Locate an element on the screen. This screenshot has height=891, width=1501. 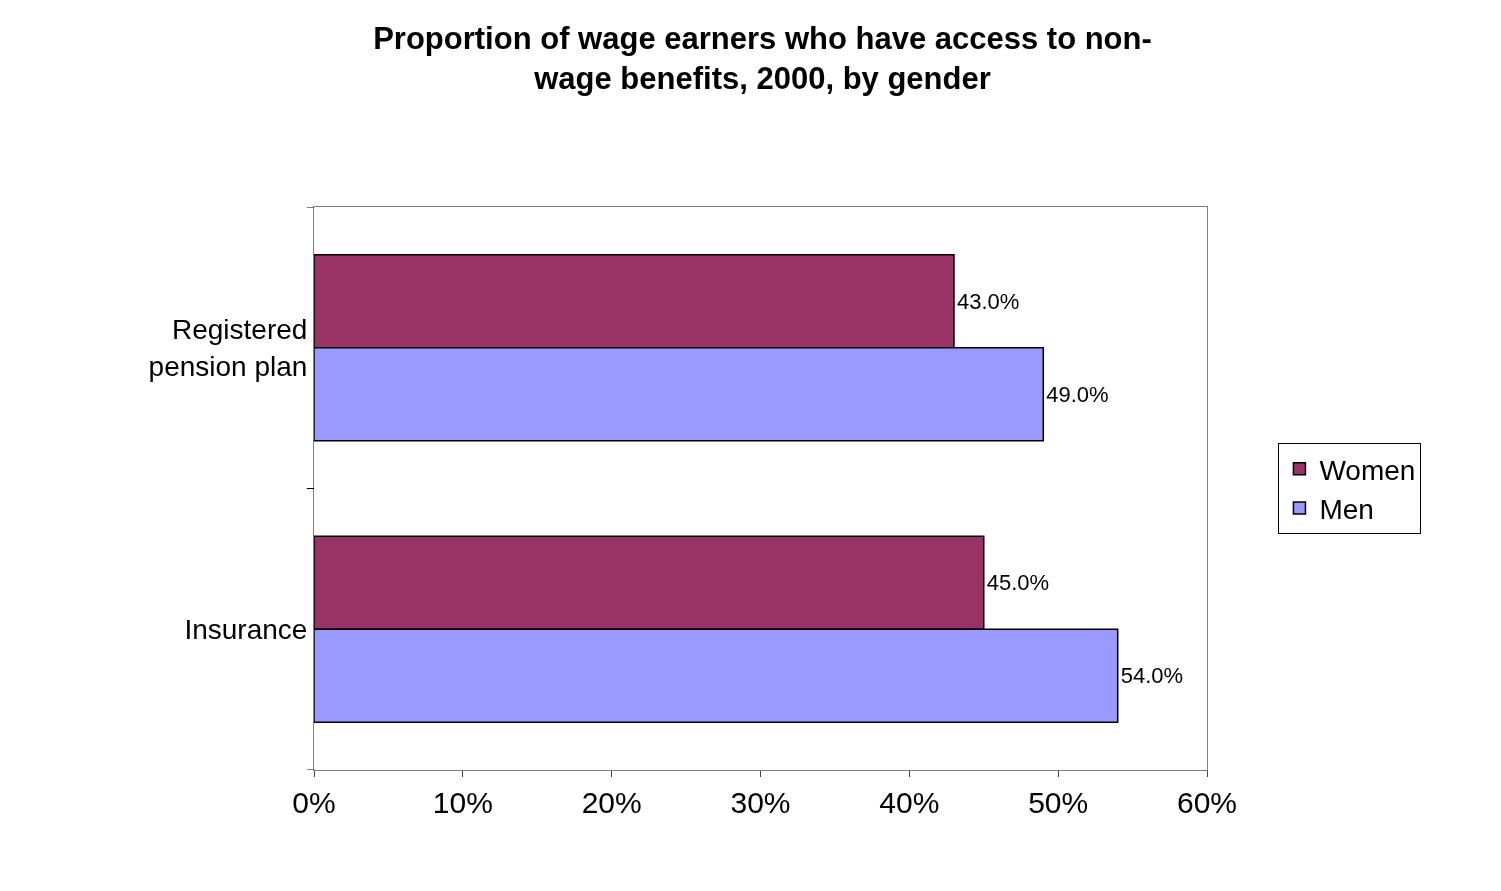
data-label: 43.0% is located at coordinates (988, 301).